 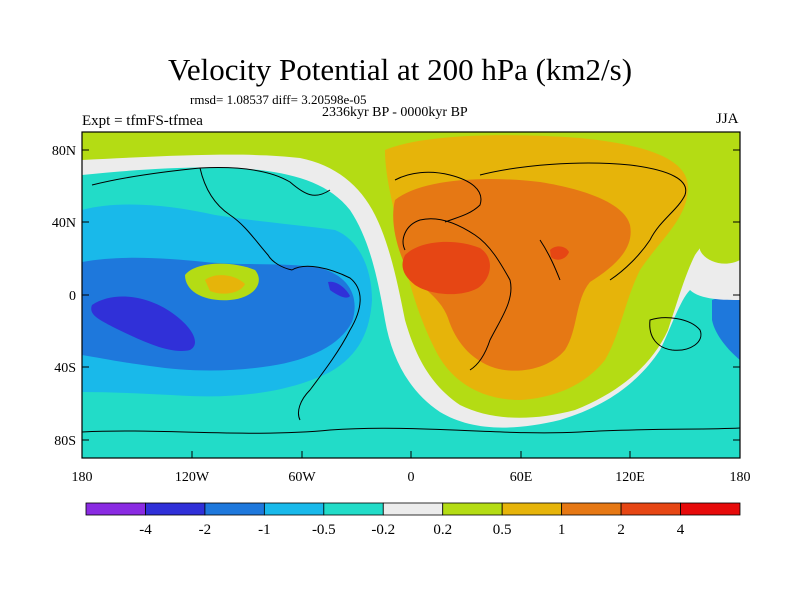 I want to click on y-tick-label: 0, so click(x=72, y=296).